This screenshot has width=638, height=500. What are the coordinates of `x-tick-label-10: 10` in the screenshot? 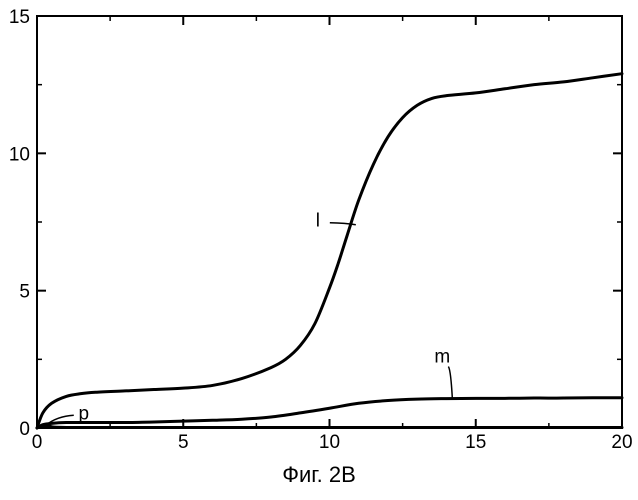 It's located at (329, 442).